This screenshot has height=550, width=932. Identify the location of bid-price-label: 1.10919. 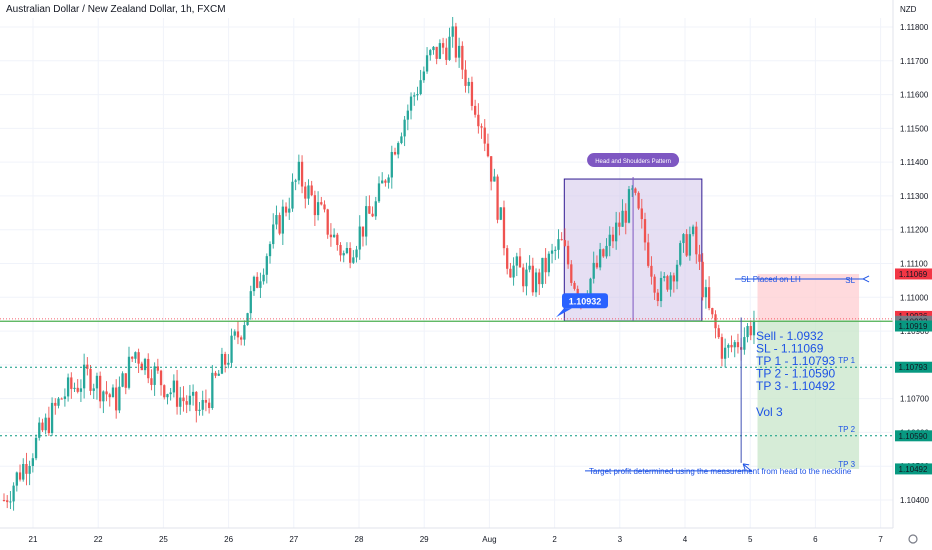
(913, 326).